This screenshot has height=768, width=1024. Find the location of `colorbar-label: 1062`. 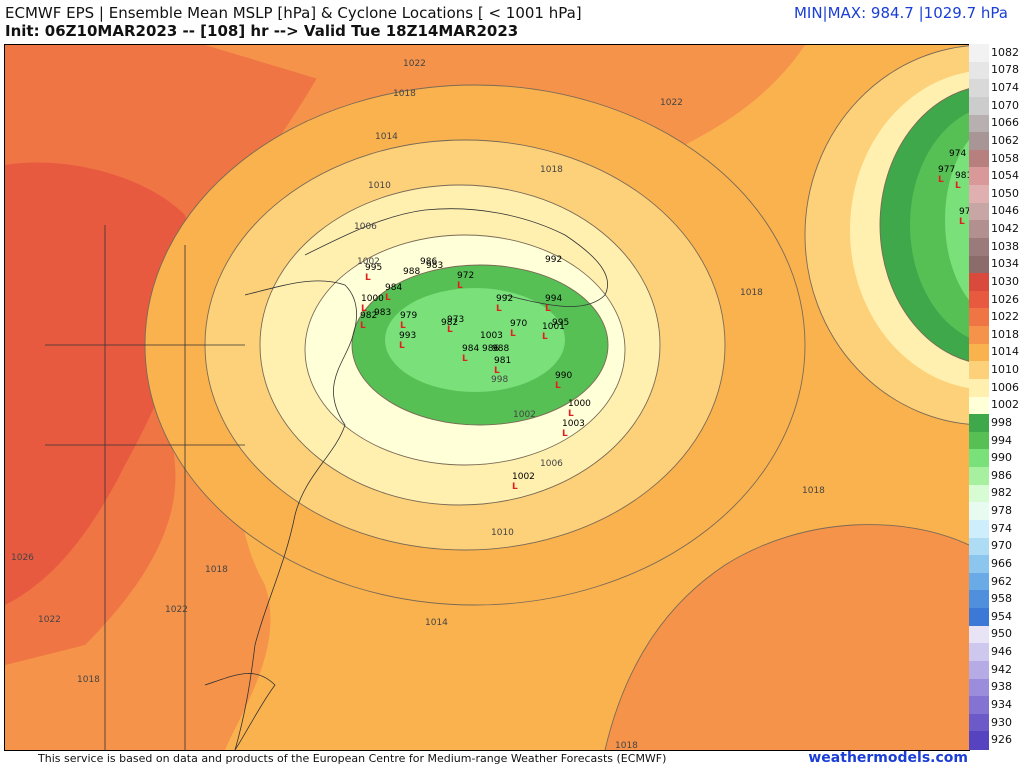

colorbar-label: 1062 is located at coordinates (1005, 140).